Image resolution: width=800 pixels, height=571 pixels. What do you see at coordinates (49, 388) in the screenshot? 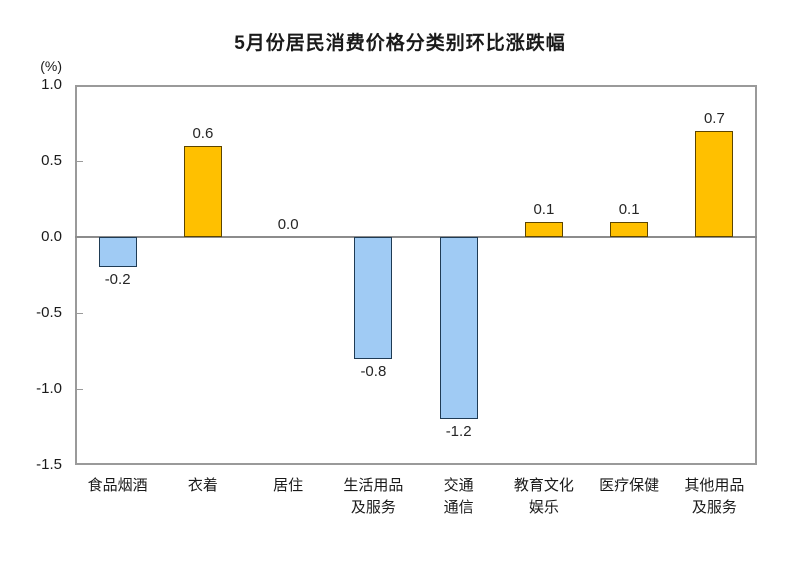
I see `y-tick-label: -1.0` at bounding box center [49, 388].